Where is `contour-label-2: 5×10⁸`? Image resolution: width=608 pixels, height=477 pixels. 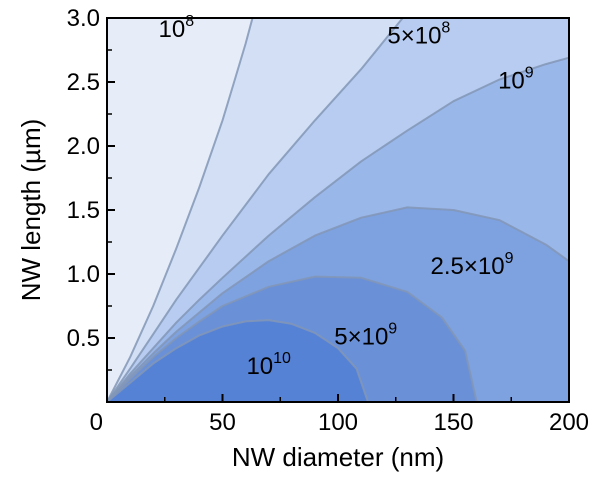
contour-label-2: 5×10⁸ is located at coordinates (418, 35).